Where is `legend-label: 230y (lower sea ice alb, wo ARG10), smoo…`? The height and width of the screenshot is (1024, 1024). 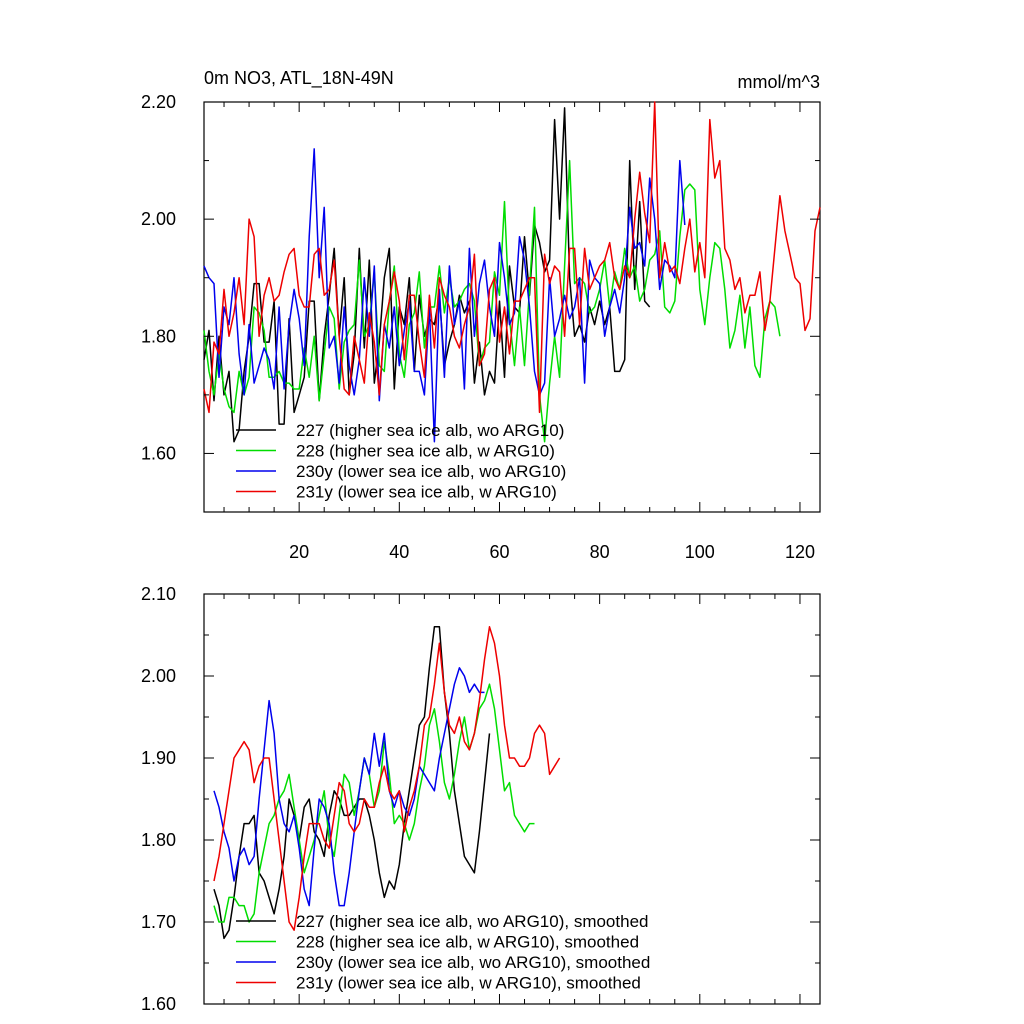
legend-label: 230y (lower sea ice alb, wo ARG10), smoo… is located at coordinates (473, 962).